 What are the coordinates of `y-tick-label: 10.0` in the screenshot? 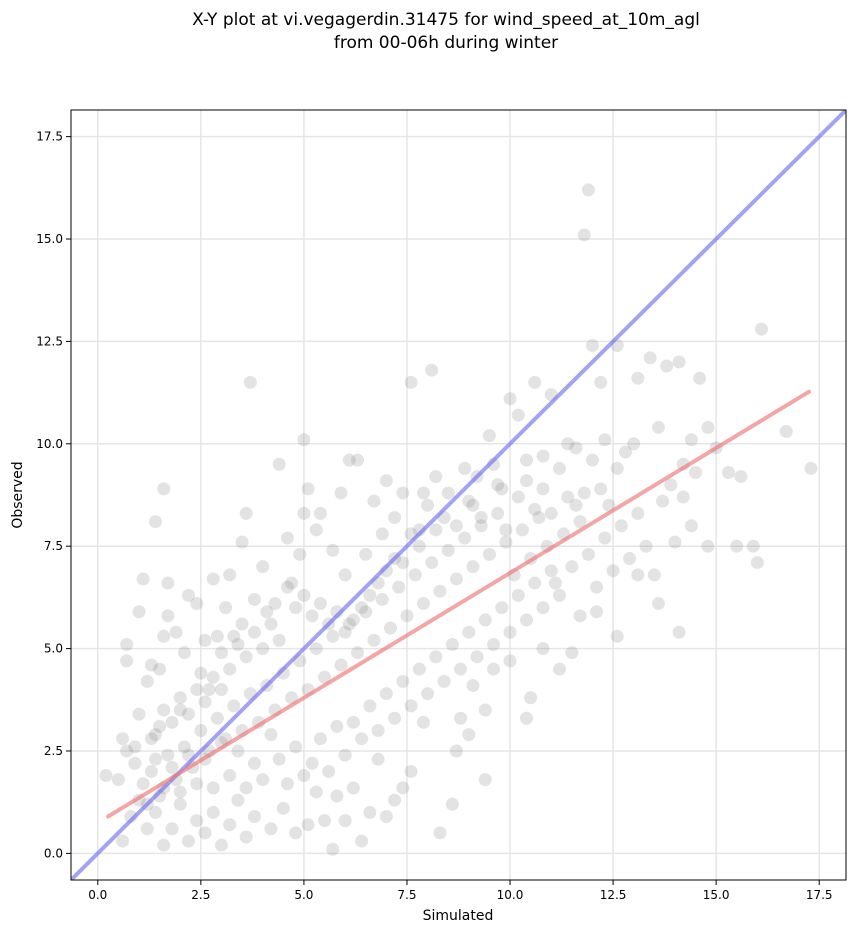 It's located at (49, 444).